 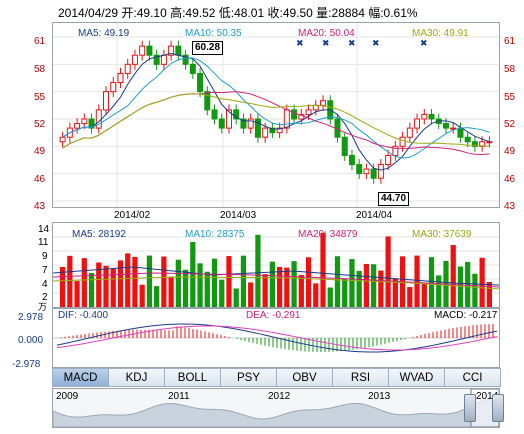 What do you see at coordinates (416, 377) in the screenshot?
I see `tab-wvad: WVAD` at bounding box center [416, 377].